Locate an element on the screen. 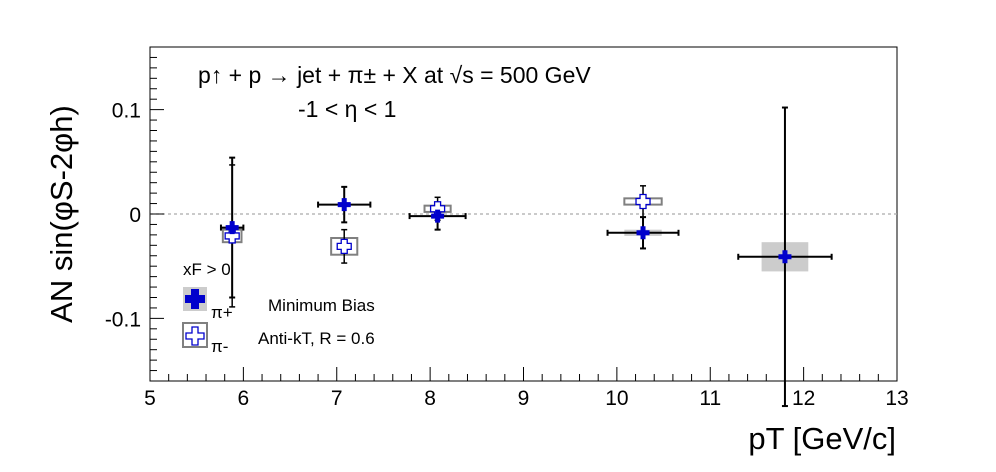 Image resolution: width=996 pixels, height=472 pixels. y-tick-label: 0 is located at coordinates (135, 215).